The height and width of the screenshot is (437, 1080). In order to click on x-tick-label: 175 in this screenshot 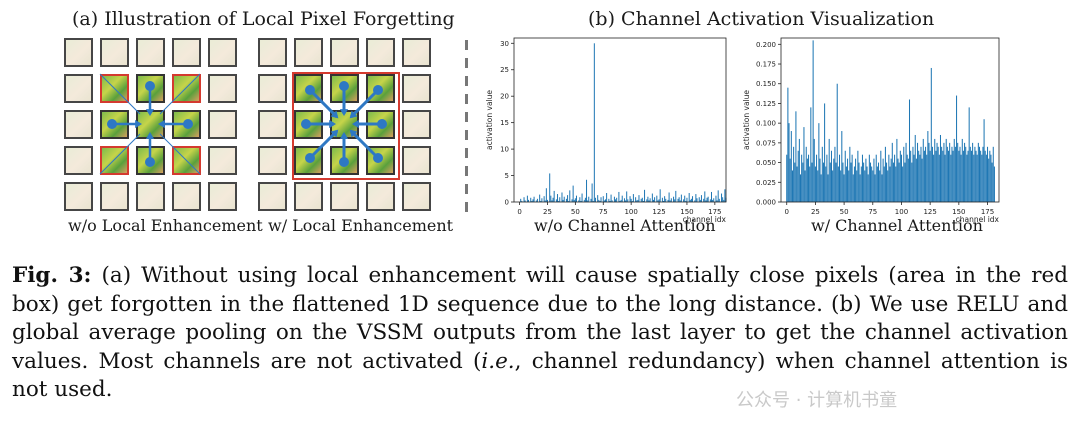, I will do `click(714, 212)`.